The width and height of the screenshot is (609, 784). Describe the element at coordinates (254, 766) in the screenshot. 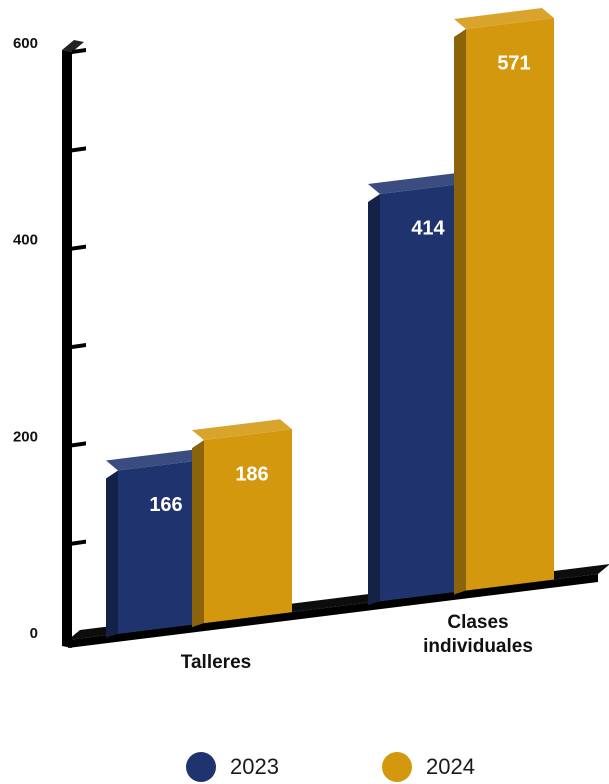

I see `legend-label-2023: 2023` at that location.